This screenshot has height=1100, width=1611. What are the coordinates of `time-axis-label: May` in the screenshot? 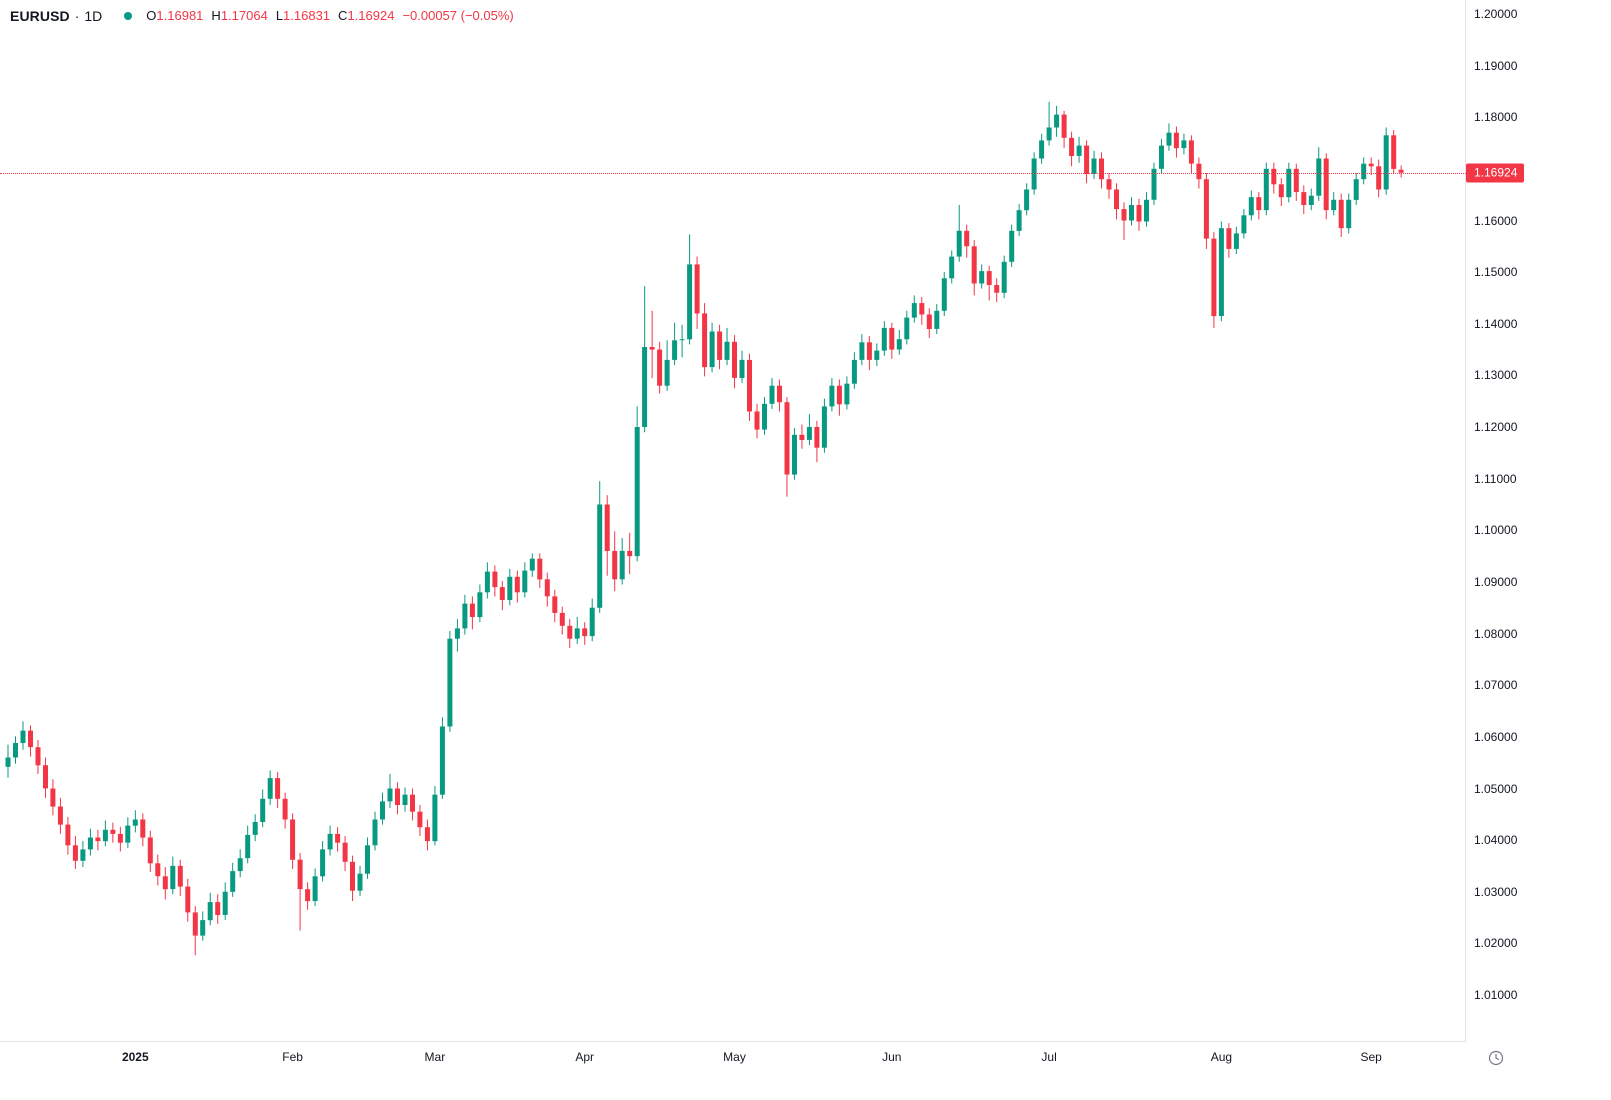 It's located at (734, 1057).